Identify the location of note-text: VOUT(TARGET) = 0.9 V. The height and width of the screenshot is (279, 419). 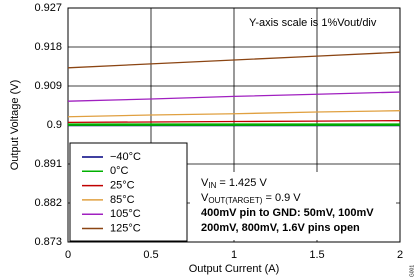
(251, 198).